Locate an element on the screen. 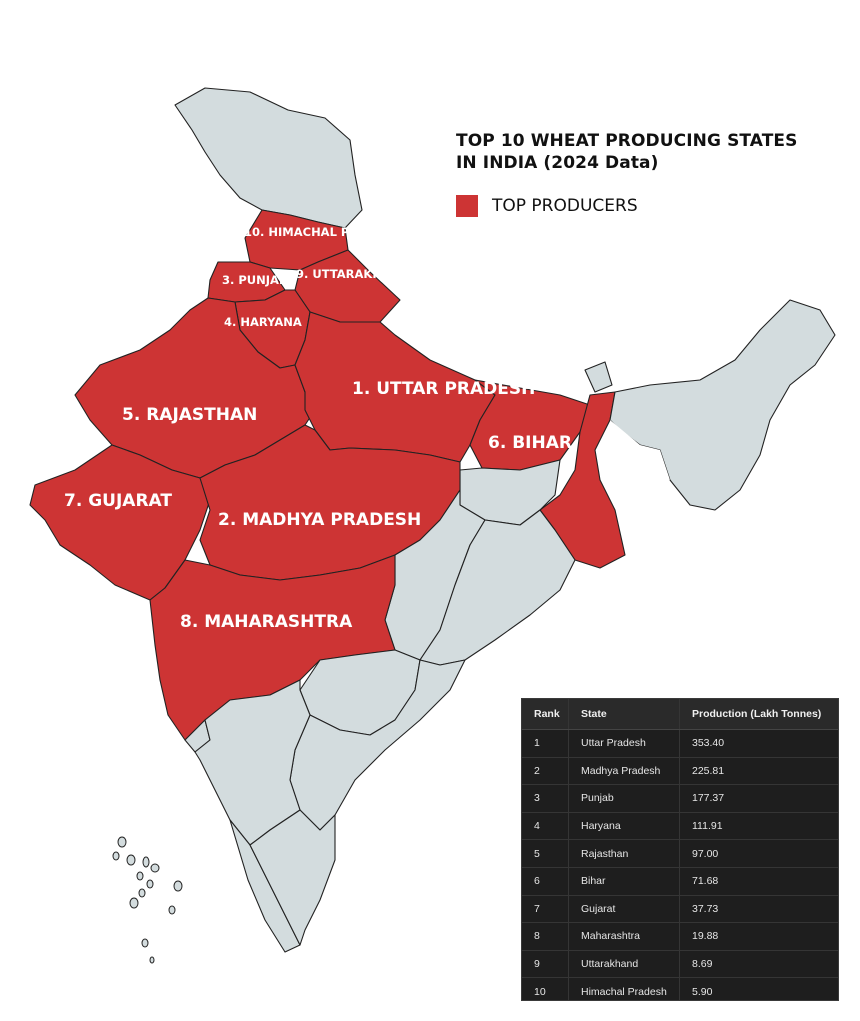  cell-production: 5.90 is located at coordinates (758, 988).